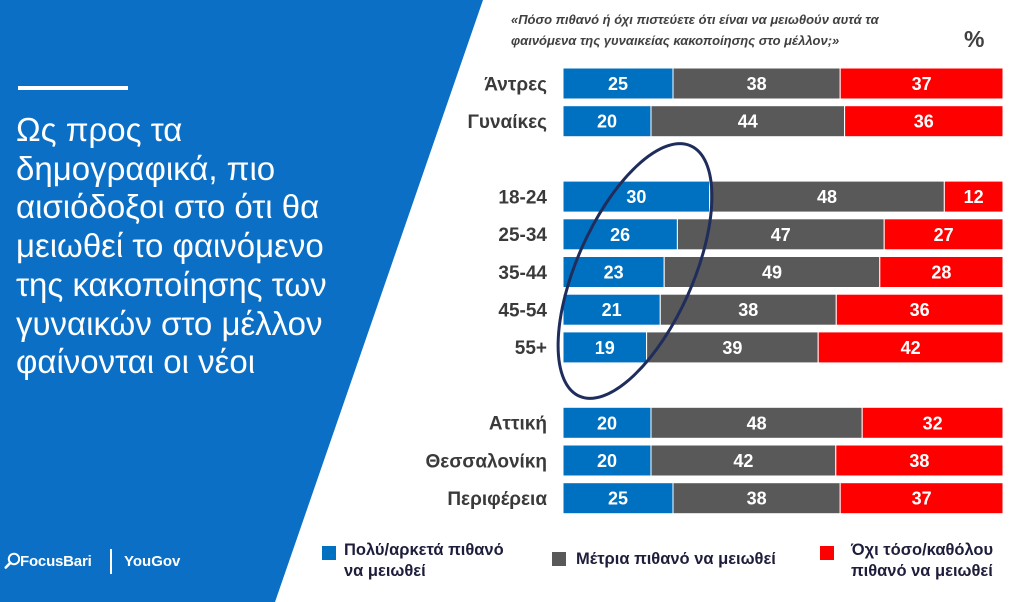  What do you see at coordinates (385, 571) in the screenshot?
I see `text-line: να μειωθεί` at bounding box center [385, 571].